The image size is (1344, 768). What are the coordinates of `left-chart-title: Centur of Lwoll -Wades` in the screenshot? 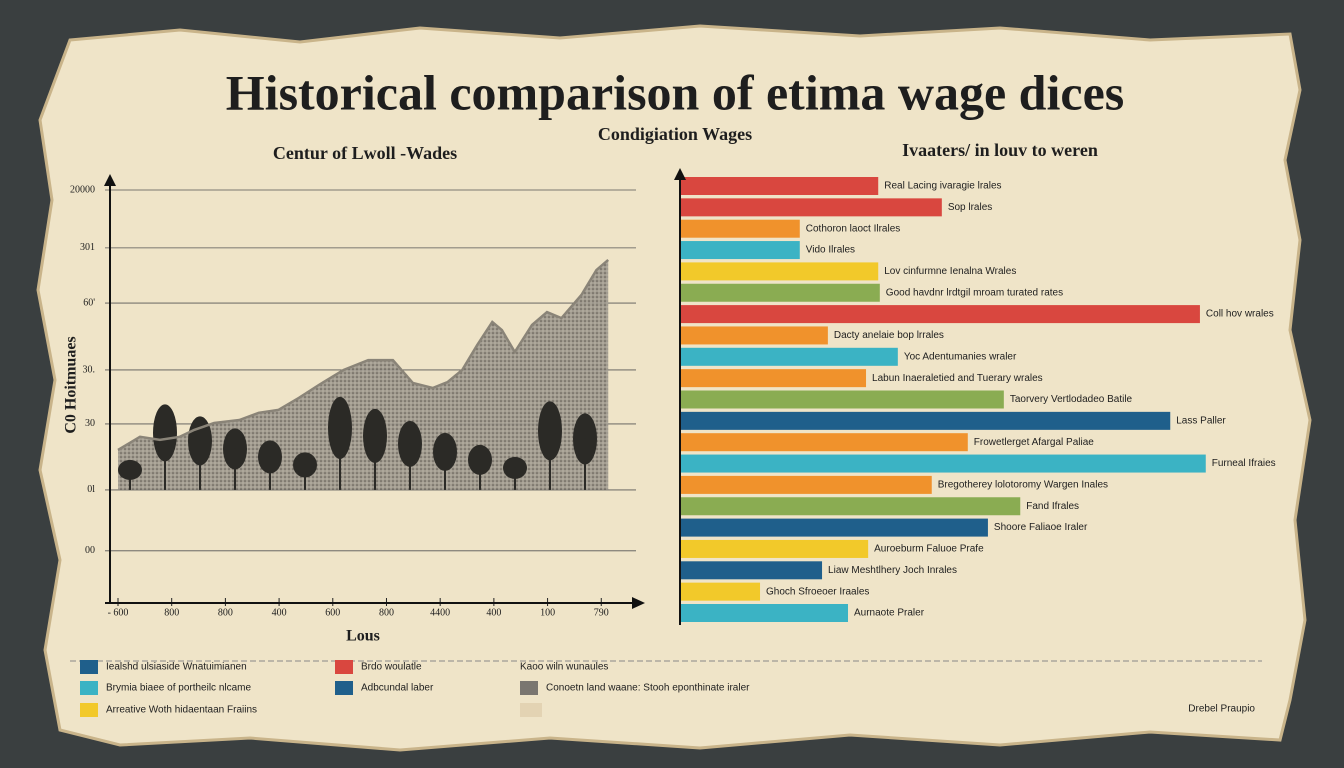 It's located at (365, 153).